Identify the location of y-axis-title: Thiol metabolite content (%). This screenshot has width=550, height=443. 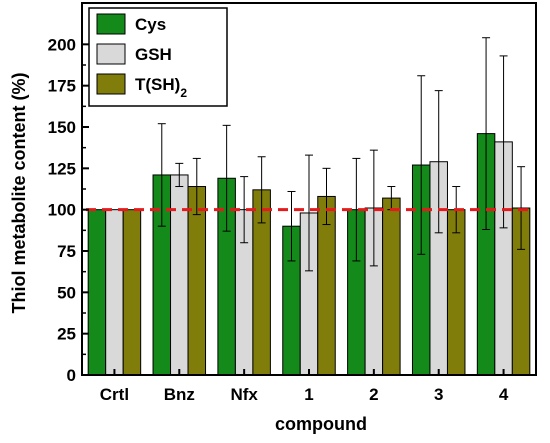
(19, 192).